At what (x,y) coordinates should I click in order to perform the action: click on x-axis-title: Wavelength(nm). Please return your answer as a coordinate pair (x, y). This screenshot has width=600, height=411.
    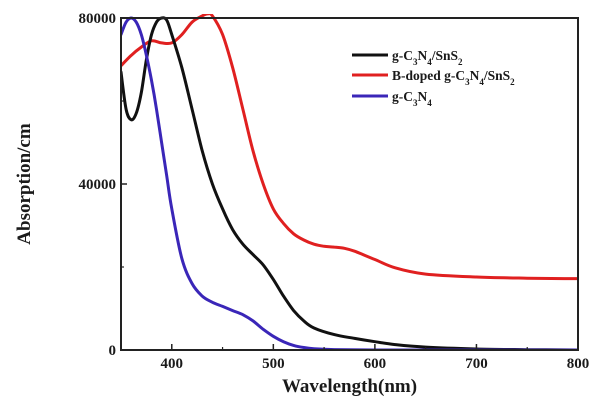
    Looking at the image, I should click on (349, 386).